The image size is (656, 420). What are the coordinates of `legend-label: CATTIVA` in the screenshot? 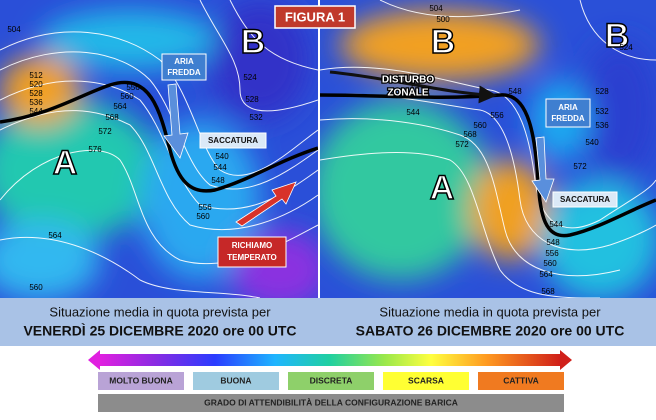 It's located at (521, 380).